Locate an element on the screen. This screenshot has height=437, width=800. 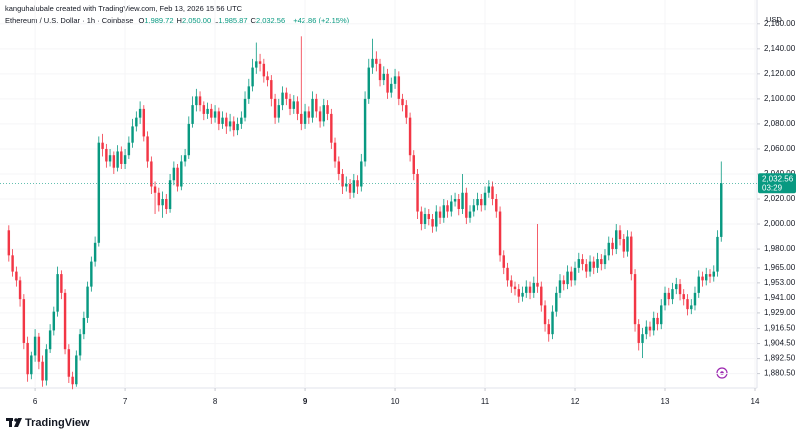
ohlc-key: H is located at coordinates (179, 20).